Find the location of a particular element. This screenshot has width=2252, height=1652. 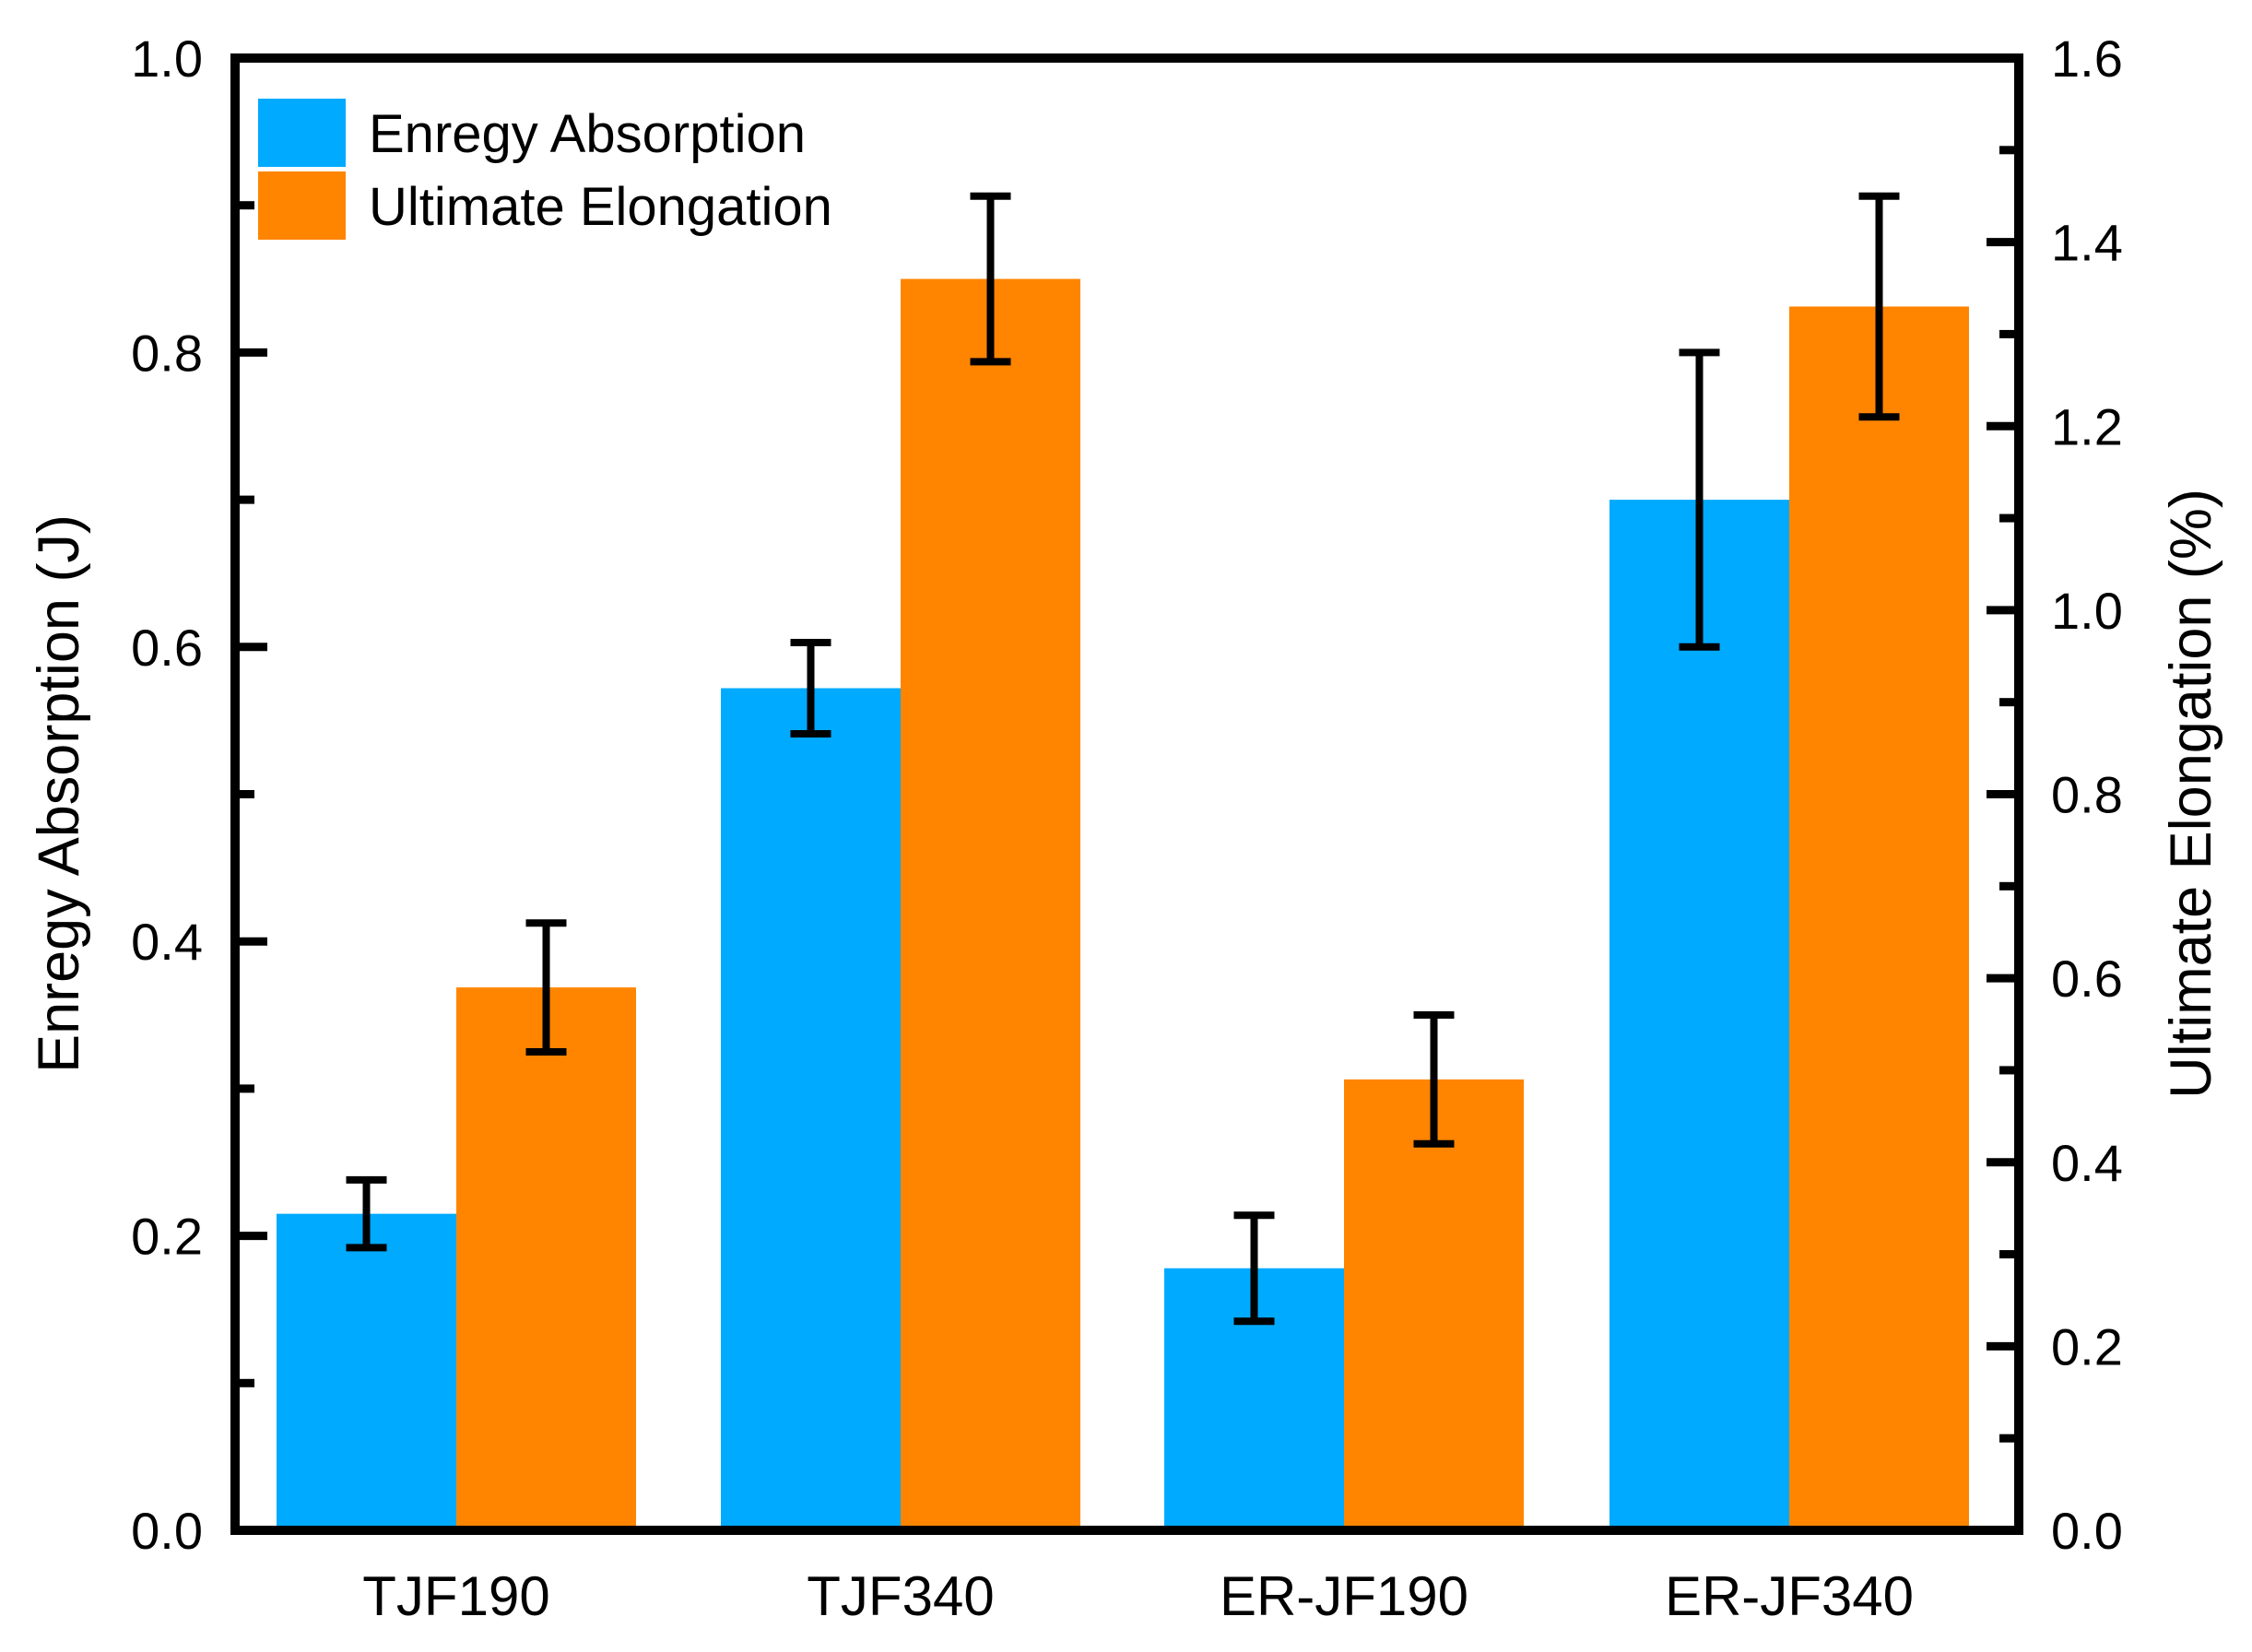

right-axis-tick-label: 0.2 is located at coordinates (2087, 1346).